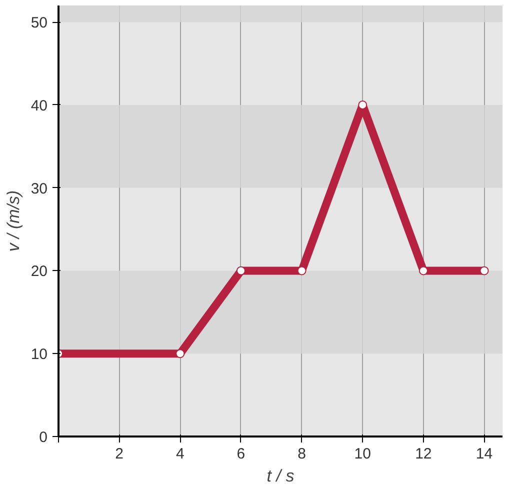 The width and height of the screenshot is (522, 488). Describe the element at coordinates (362, 454) in the screenshot. I see `x-tick-label: 10` at that location.